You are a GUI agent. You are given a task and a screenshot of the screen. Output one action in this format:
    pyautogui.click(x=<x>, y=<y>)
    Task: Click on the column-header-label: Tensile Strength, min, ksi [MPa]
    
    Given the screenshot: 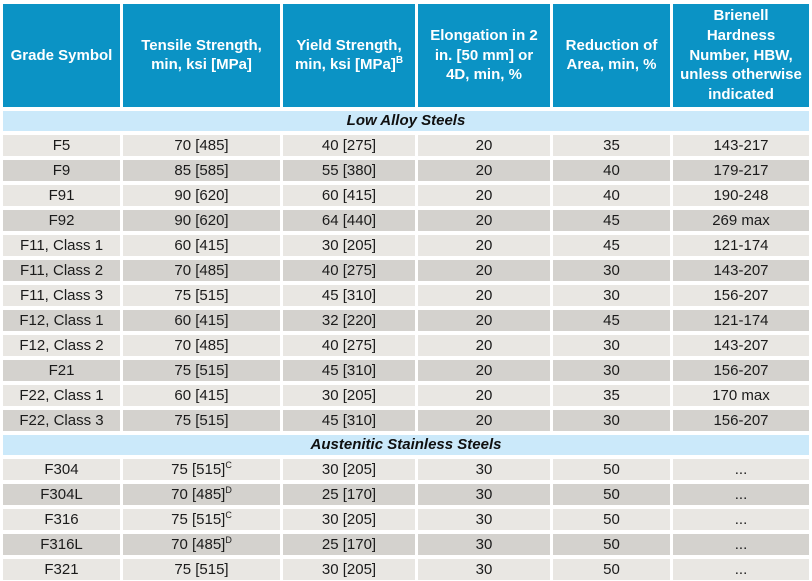 What is the action you would take?
    pyautogui.click(x=201, y=55)
    